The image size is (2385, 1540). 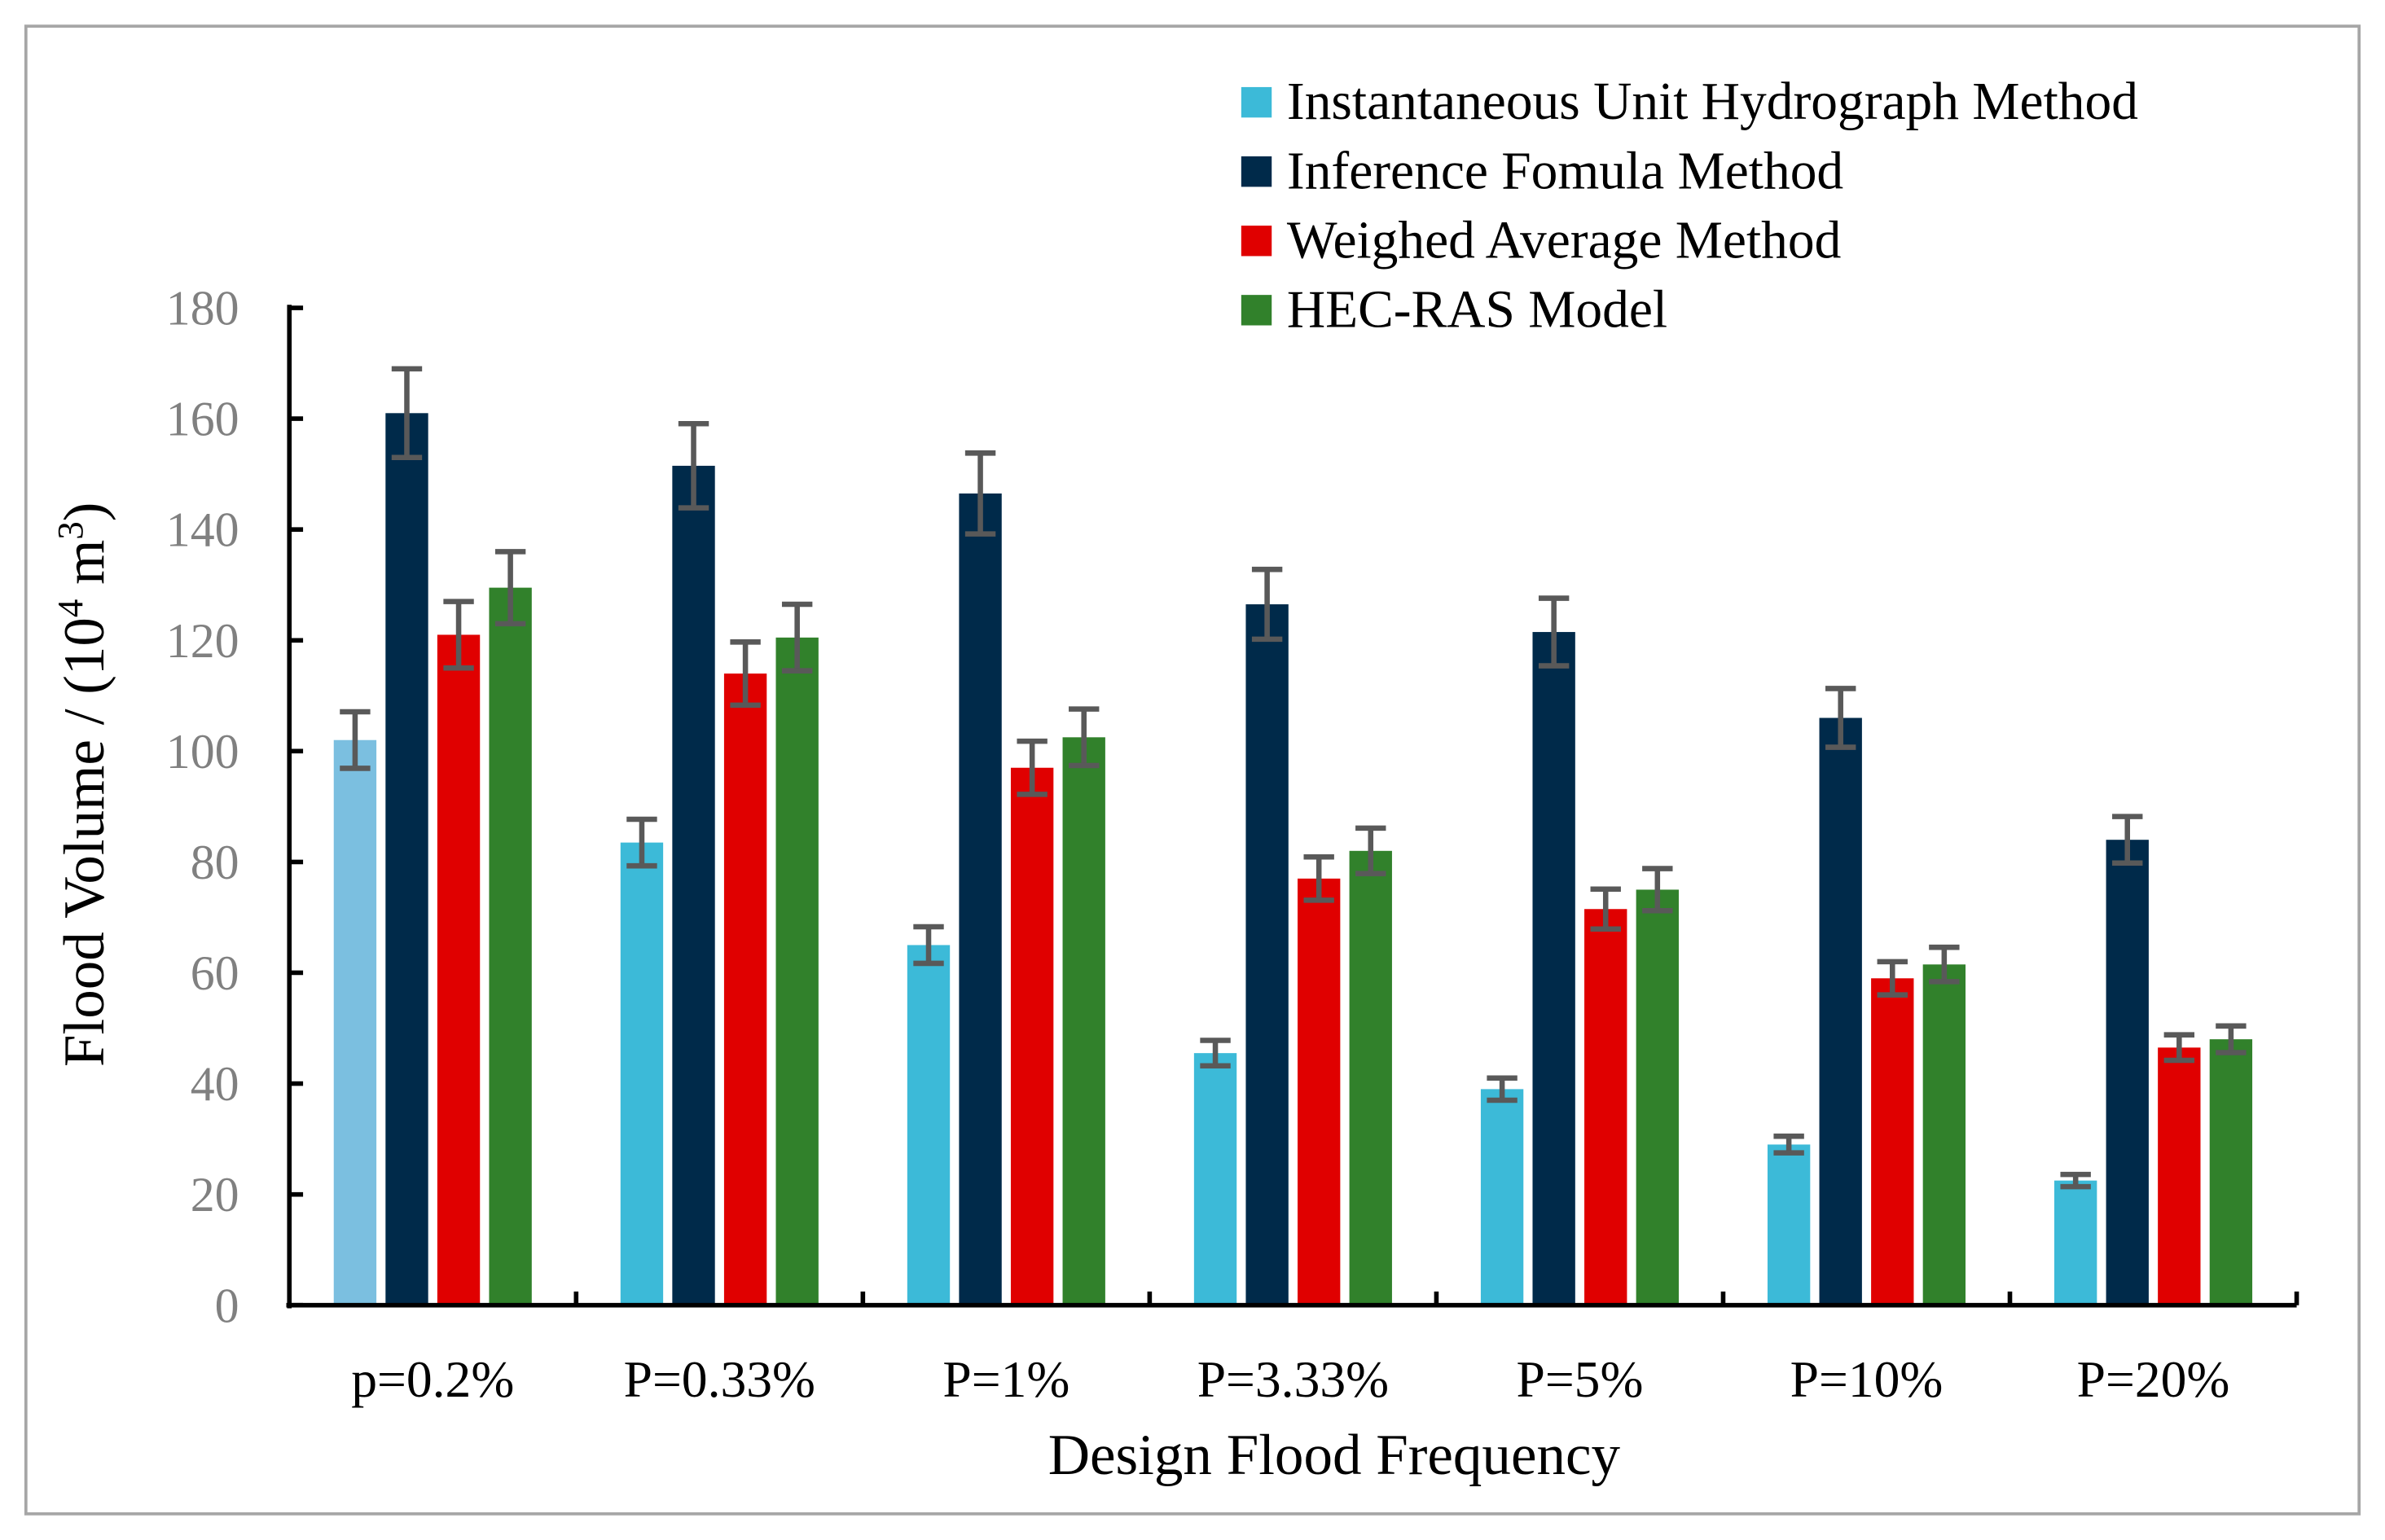 What do you see at coordinates (202, 641) in the screenshot?
I see `y-tick-label: 120` at bounding box center [202, 641].